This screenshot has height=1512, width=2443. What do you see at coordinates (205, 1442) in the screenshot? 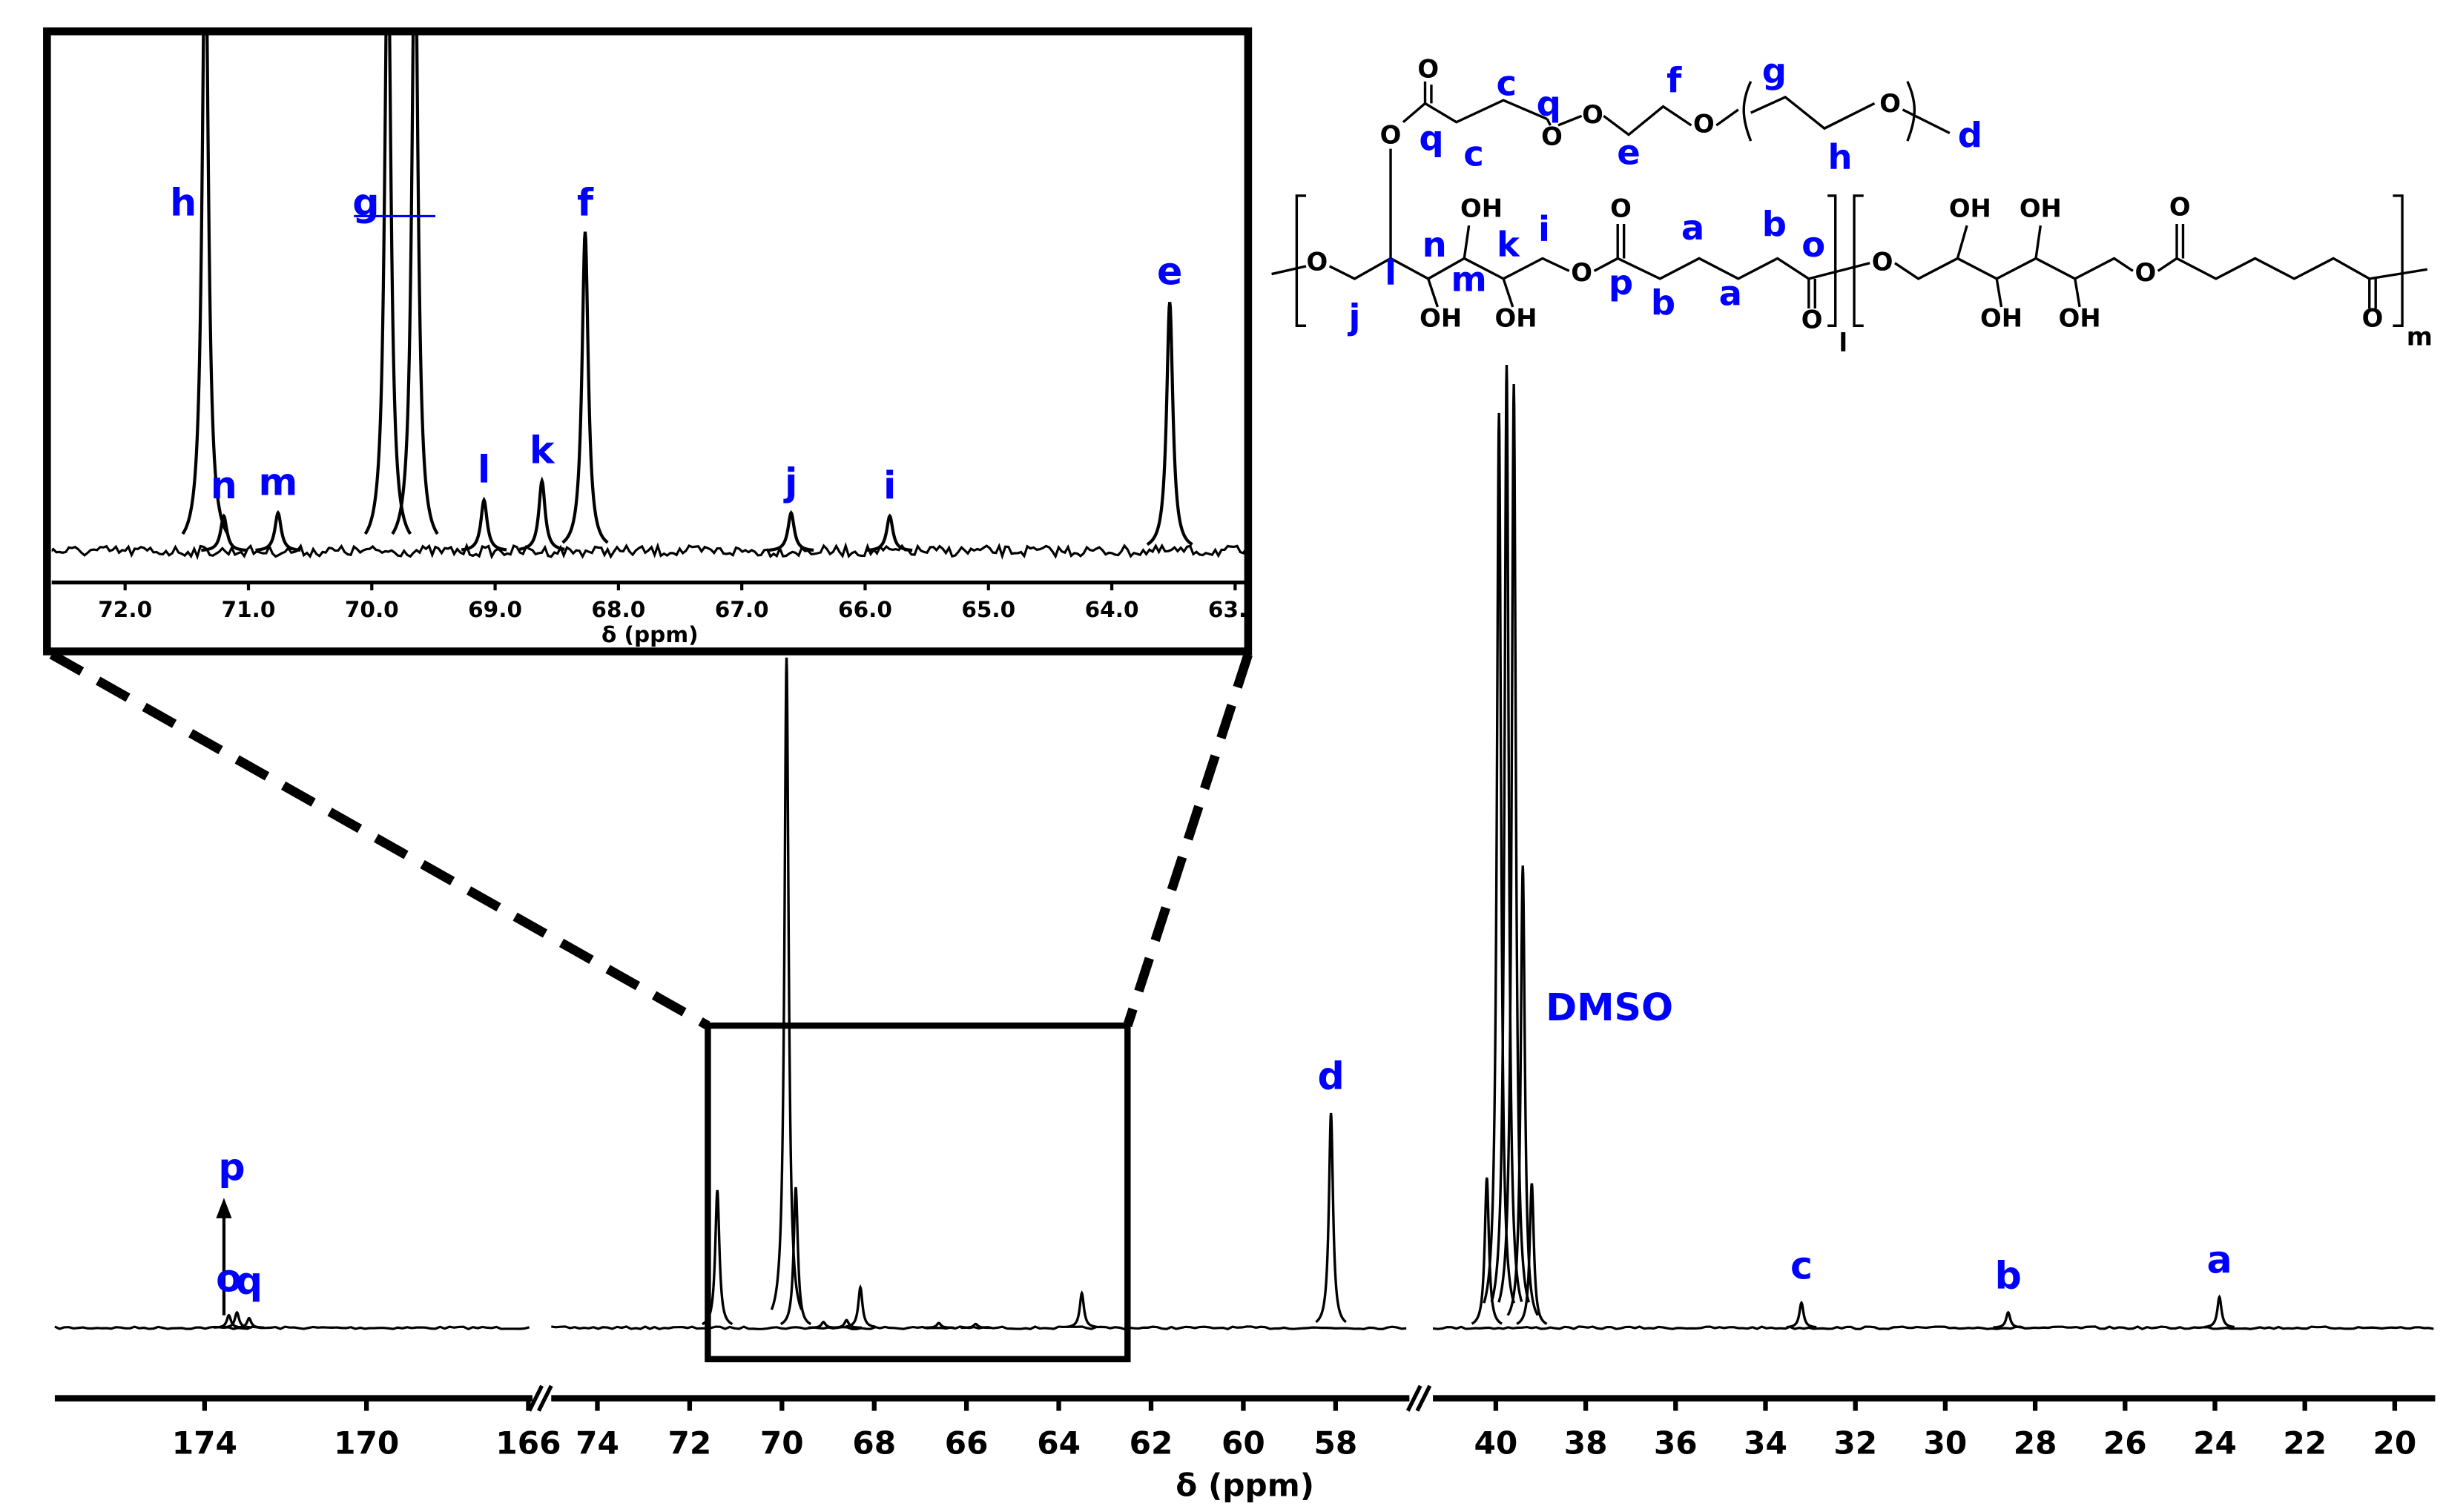
I see `x-tick-label: 174` at bounding box center [205, 1442].